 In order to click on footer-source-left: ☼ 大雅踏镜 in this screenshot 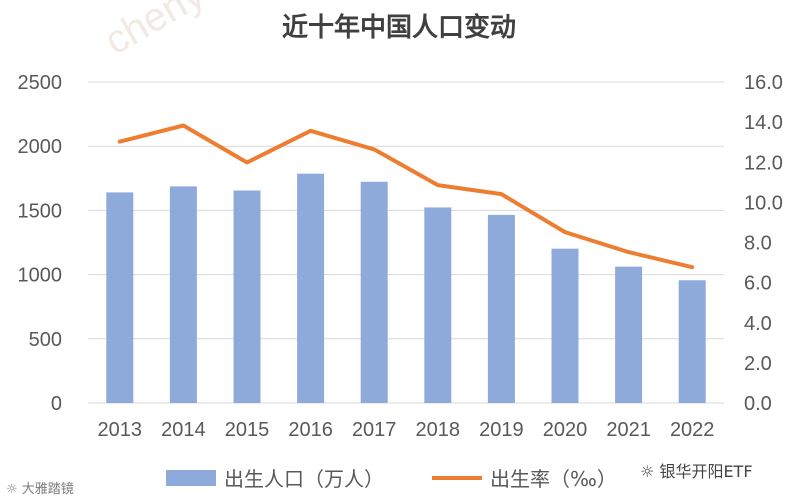, I will do `click(40, 487)`.